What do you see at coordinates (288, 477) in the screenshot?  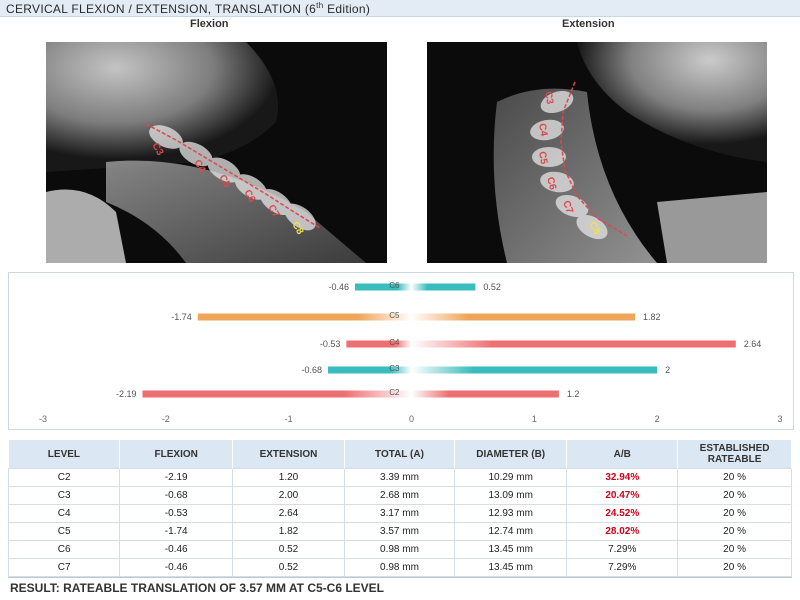 I see `table-cell: 1.20` at bounding box center [288, 477].